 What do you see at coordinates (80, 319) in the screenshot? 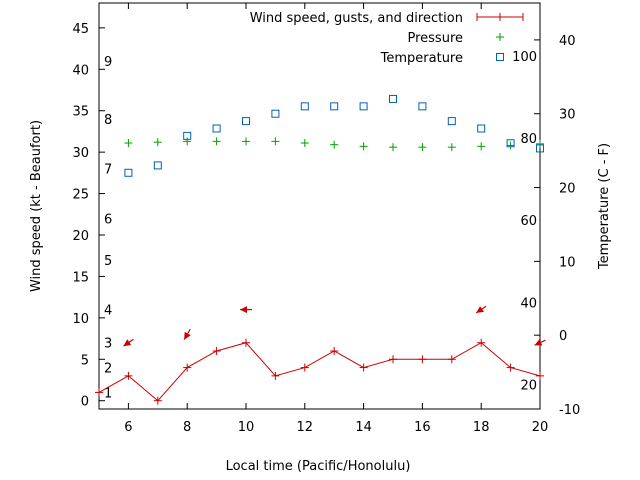
I see `y-tick-label: 10` at bounding box center [80, 319].